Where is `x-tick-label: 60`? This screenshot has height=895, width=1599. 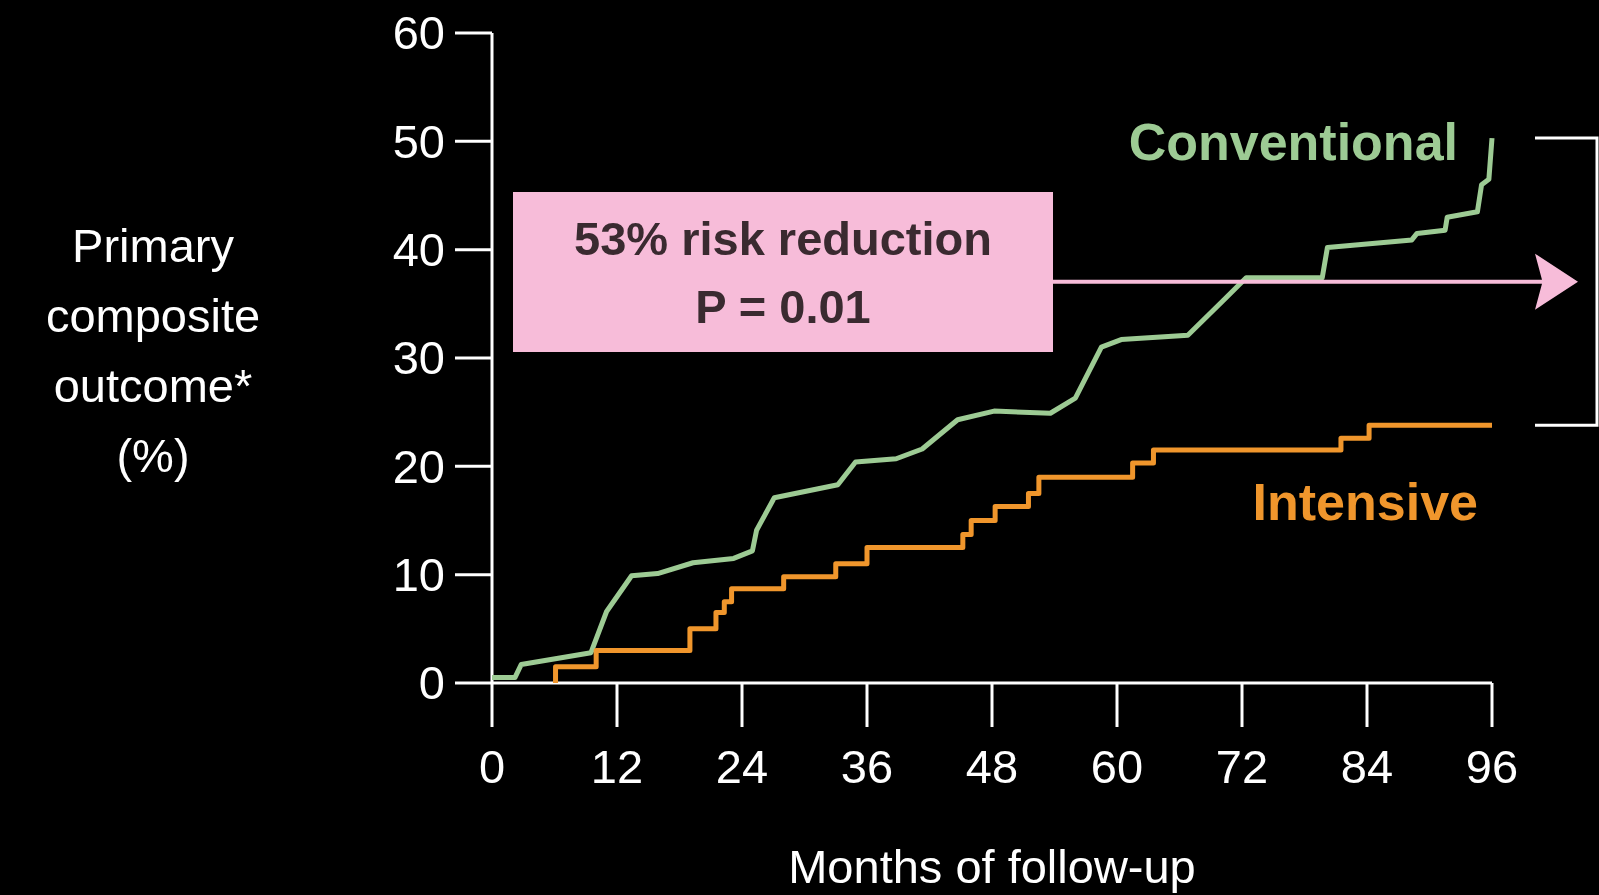 x-tick-label: 60 is located at coordinates (1117, 766).